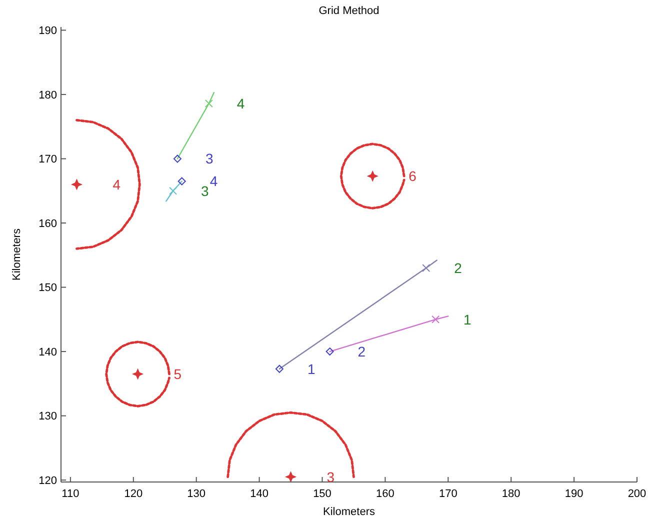 Image resolution: width=649 pixels, height=525 pixels. I want to click on annotation: 6, so click(412, 176).